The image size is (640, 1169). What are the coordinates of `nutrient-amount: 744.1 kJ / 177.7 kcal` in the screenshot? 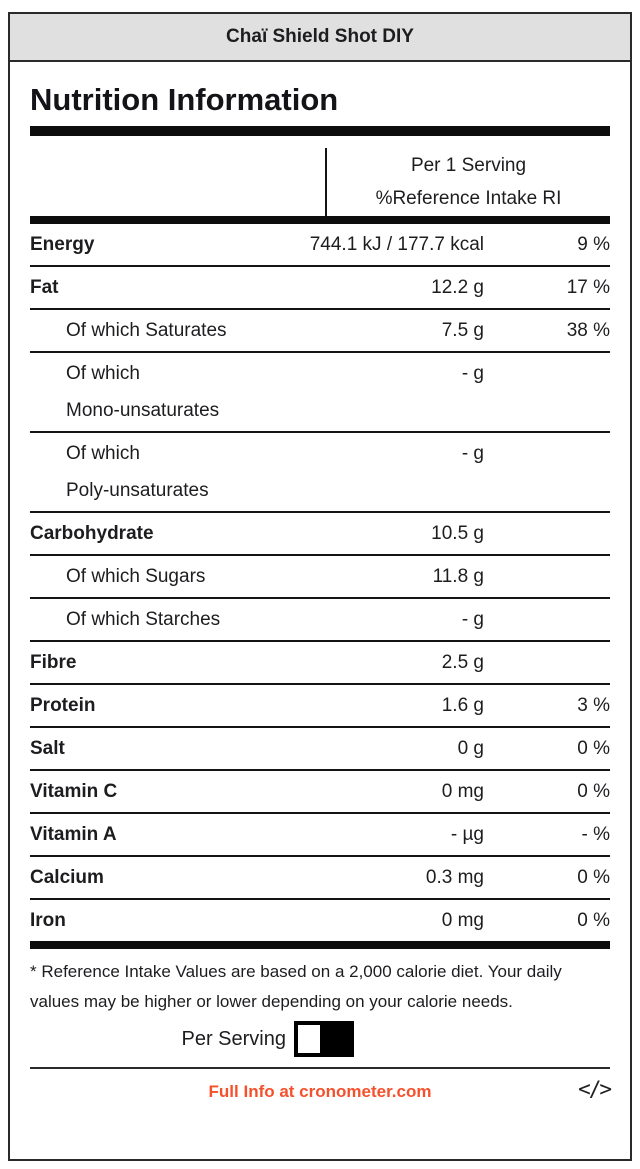 It's located at (396, 244).